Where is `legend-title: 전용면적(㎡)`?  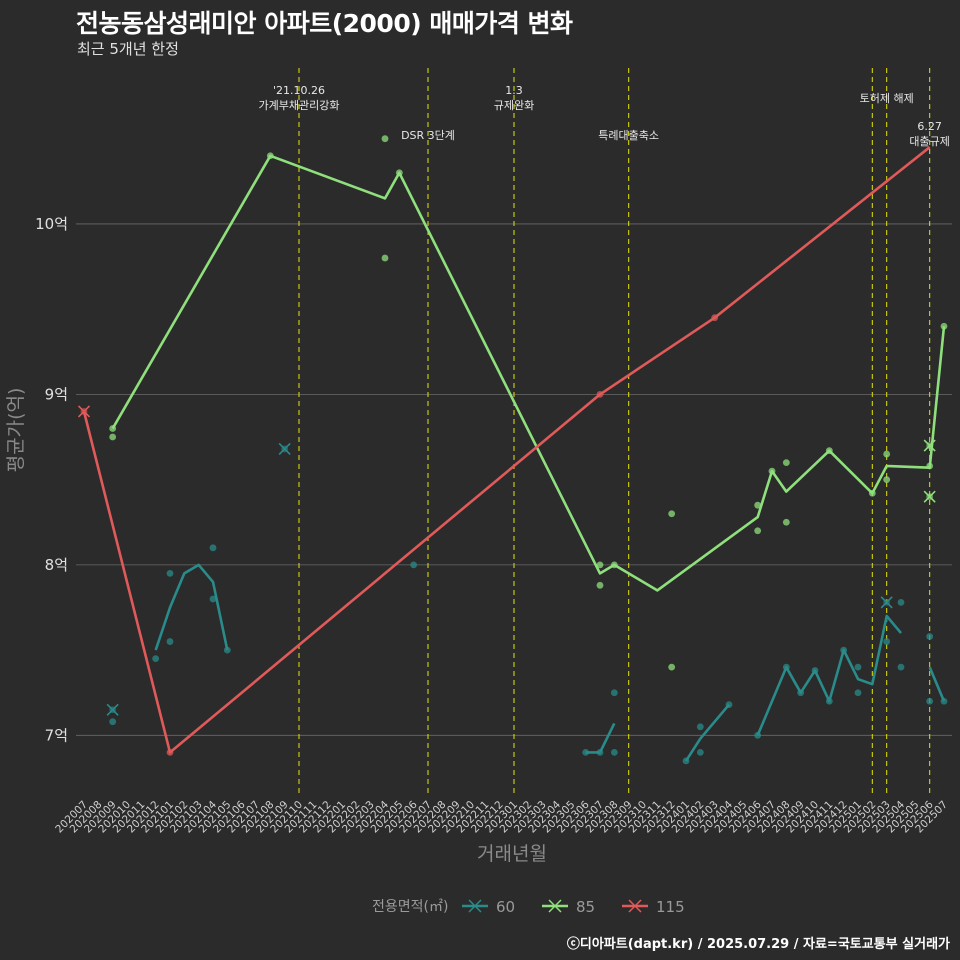
legend-title: 전용면적(㎡) is located at coordinates (410, 907).